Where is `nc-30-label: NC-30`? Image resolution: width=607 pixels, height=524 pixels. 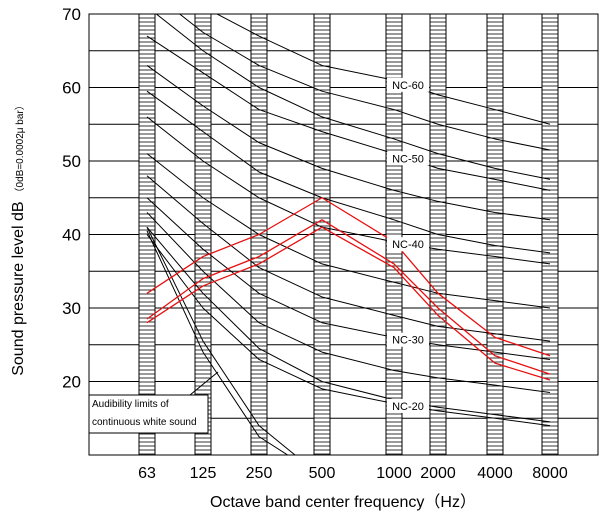
nc-30-label: NC-30 is located at coordinates (408, 339).